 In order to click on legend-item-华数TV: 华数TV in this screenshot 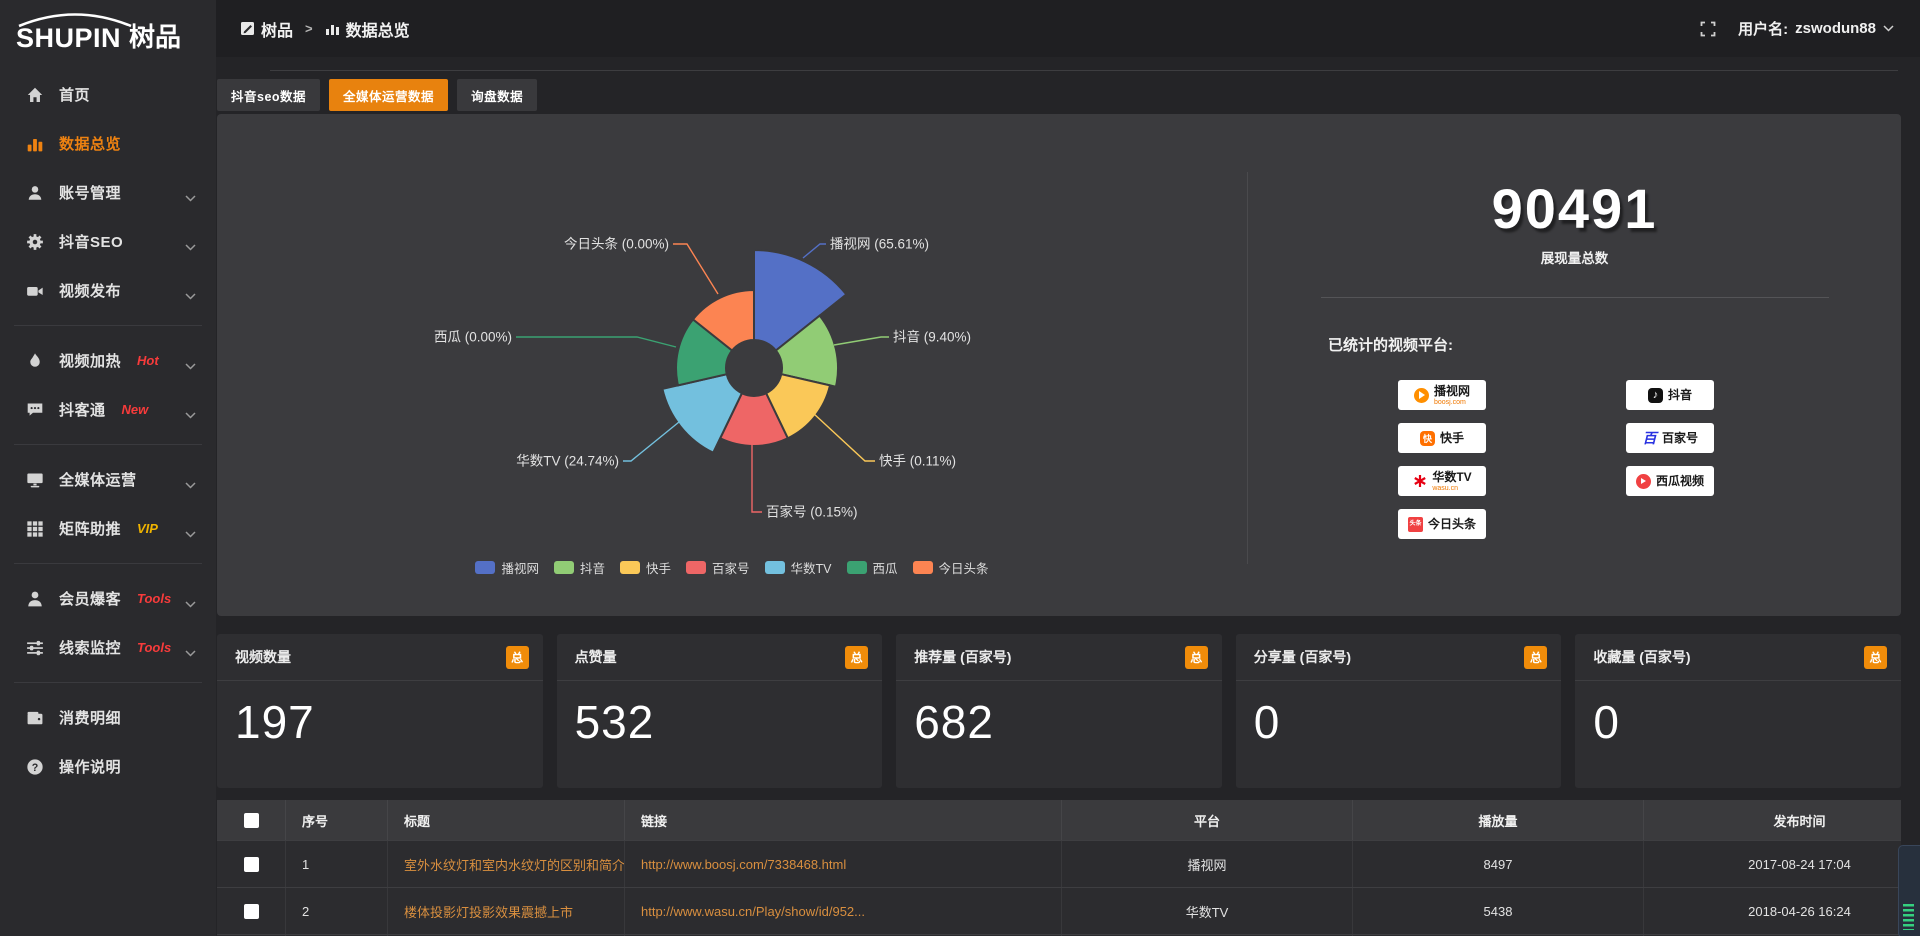, I will do `click(798, 567)`.